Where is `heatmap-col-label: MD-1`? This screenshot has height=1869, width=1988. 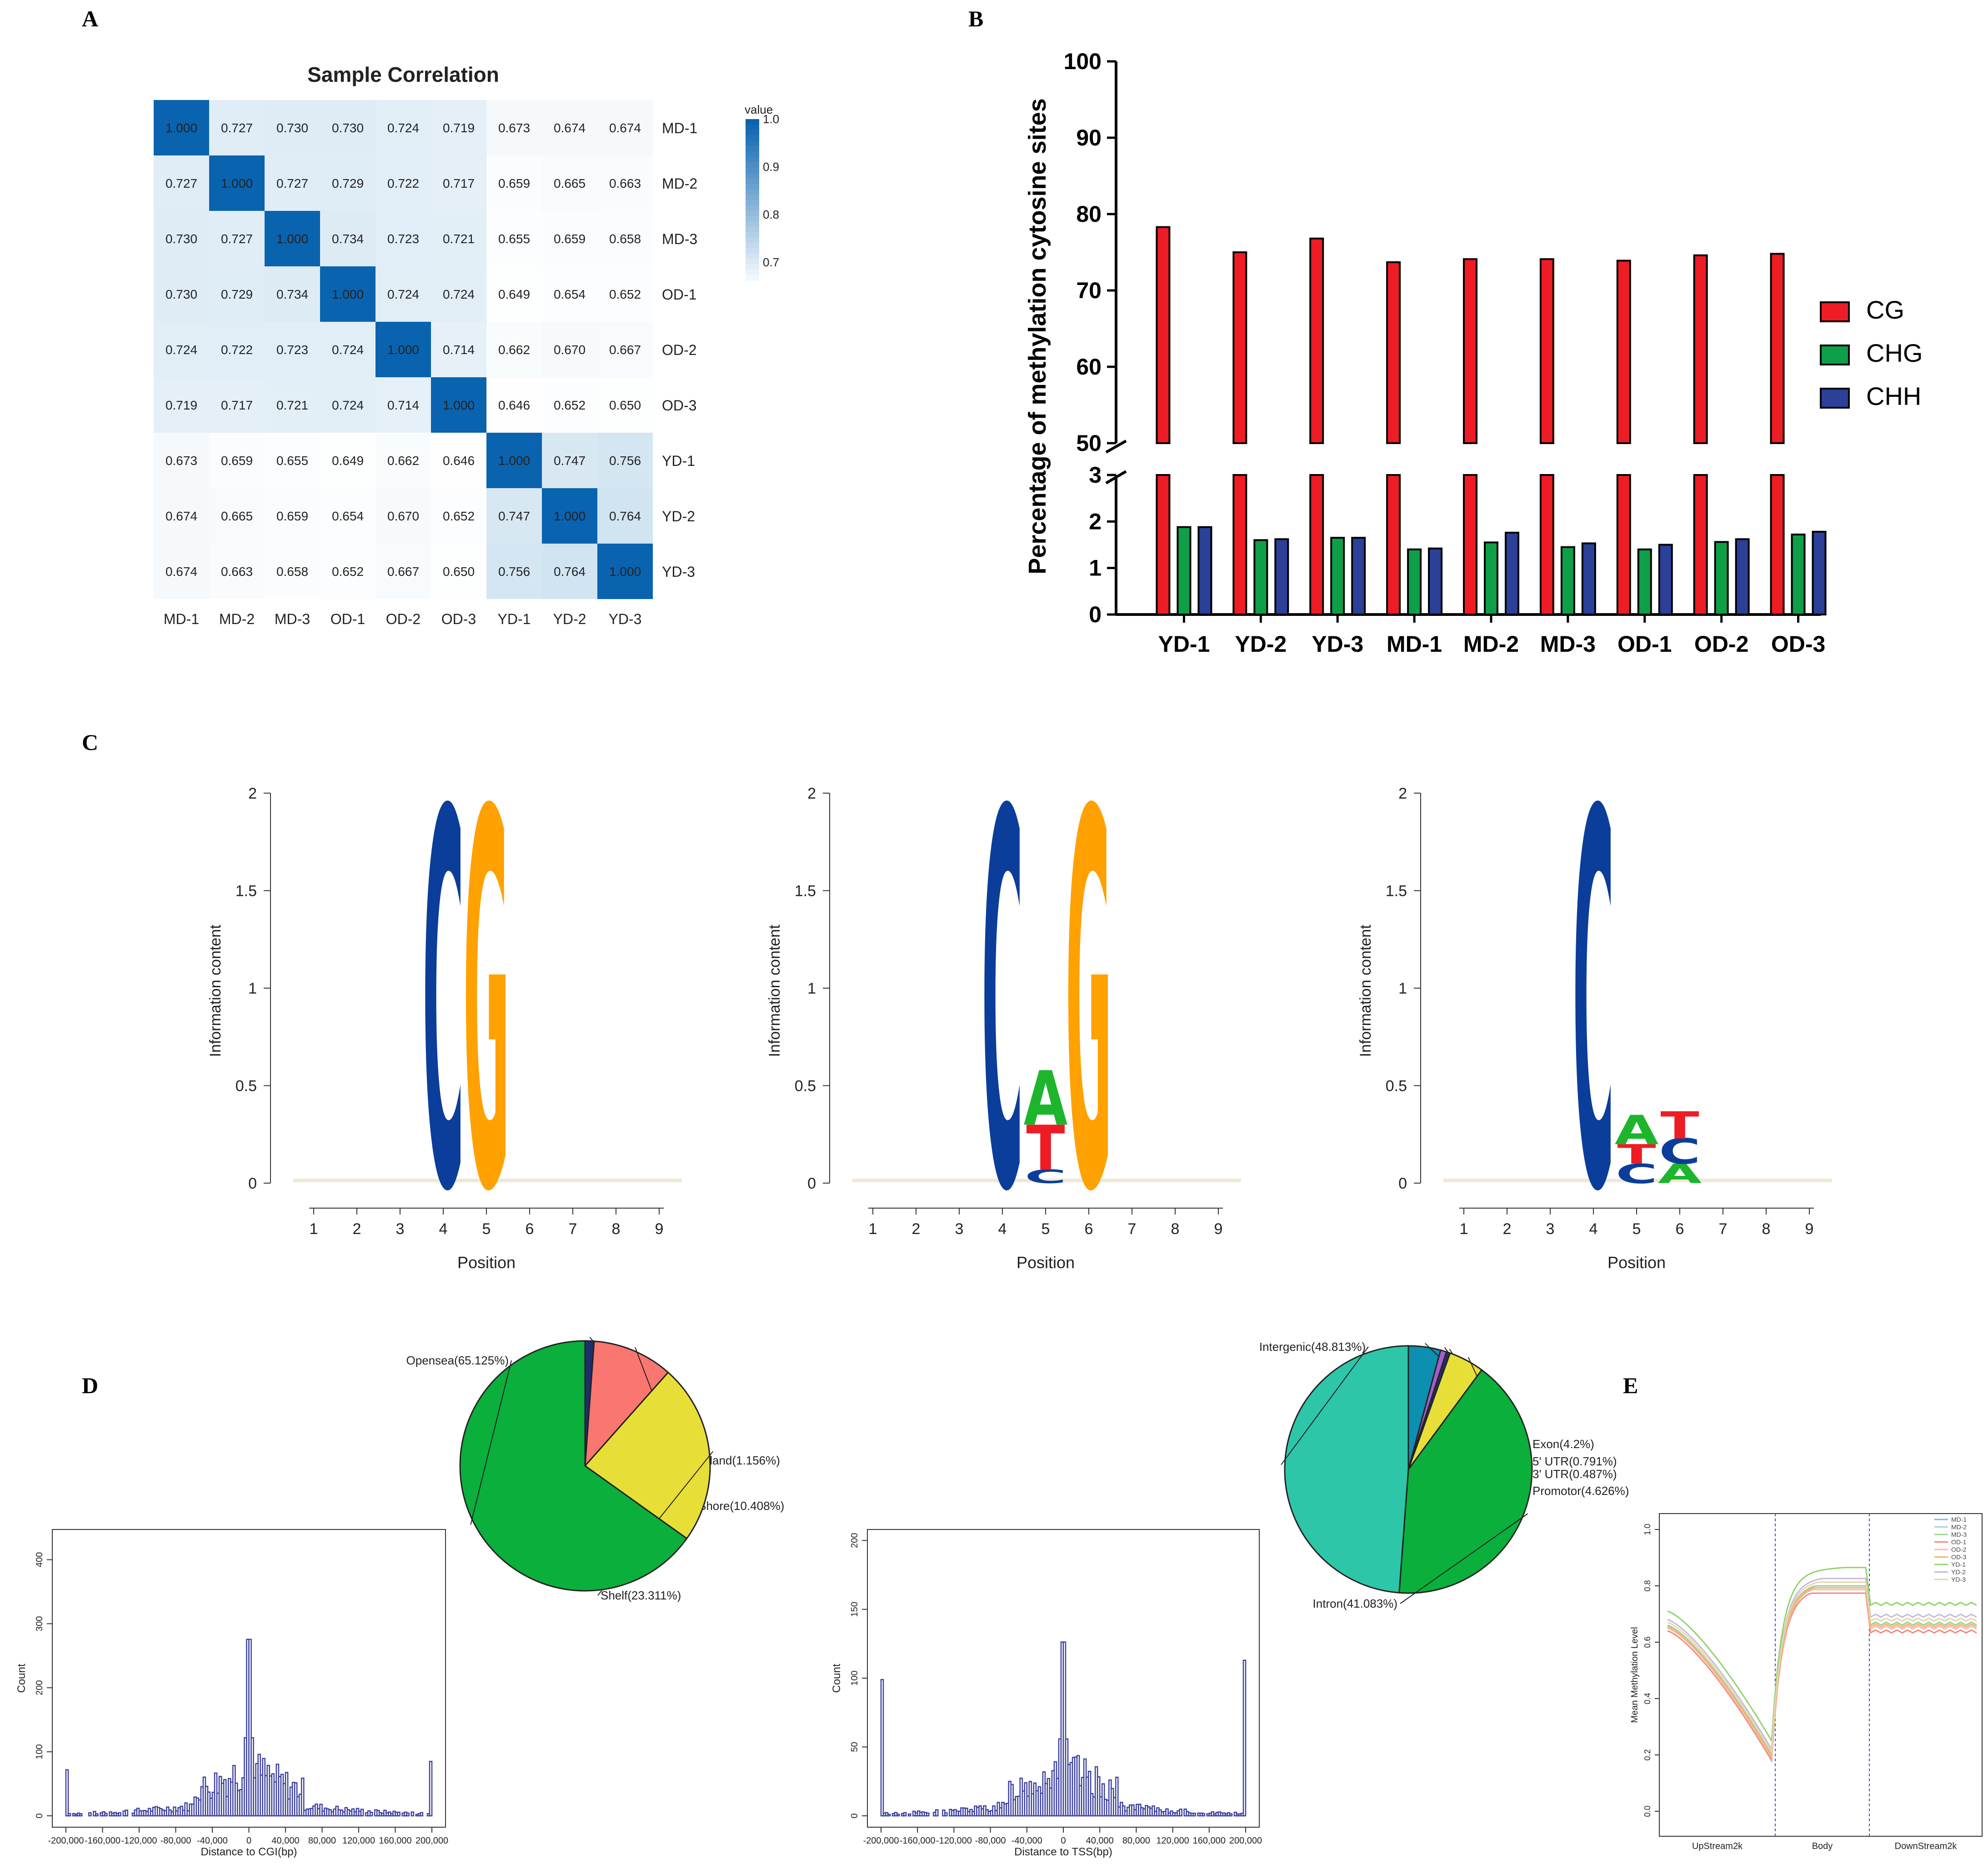
heatmap-col-label: MD-1 is located at coordinates (181, 619).